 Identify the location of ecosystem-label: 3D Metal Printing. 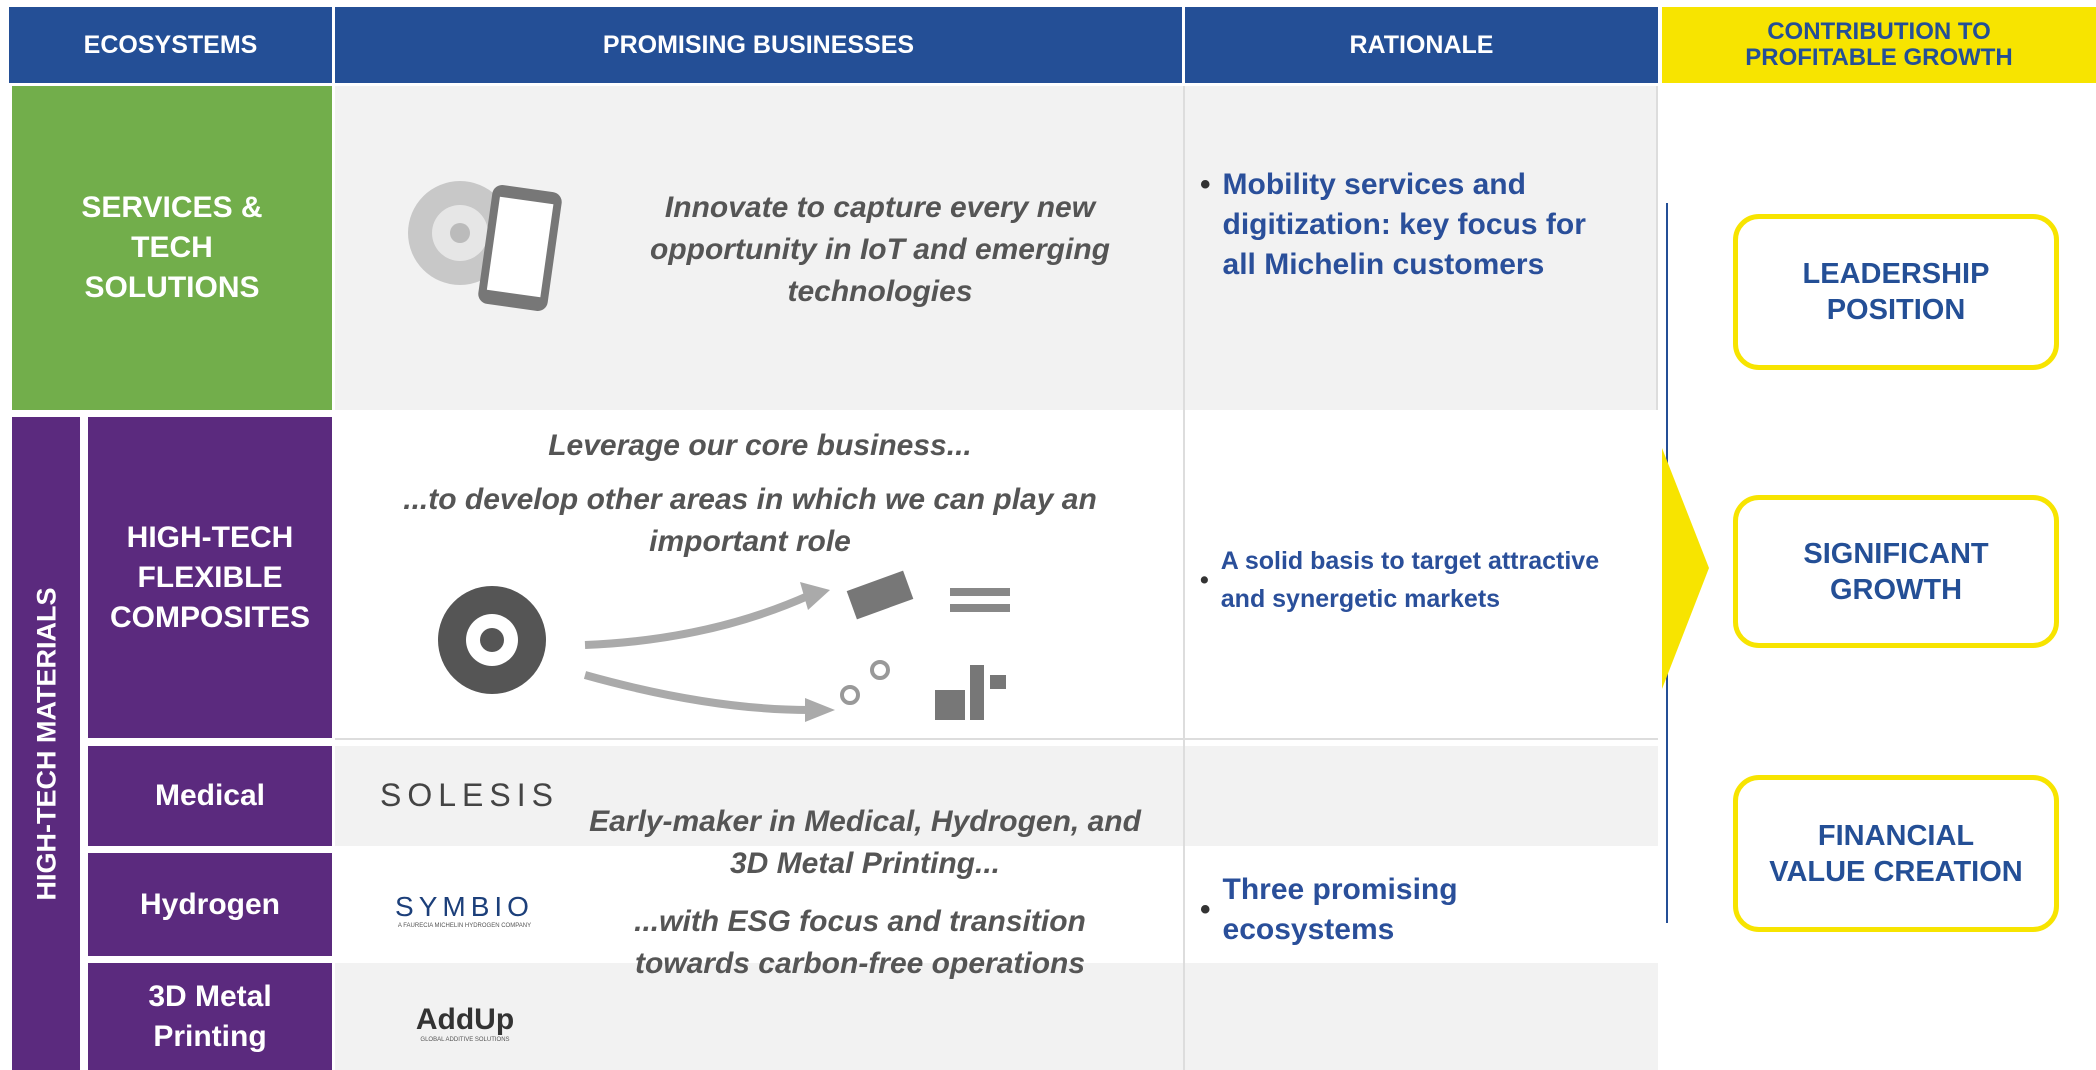
(210, 1016).